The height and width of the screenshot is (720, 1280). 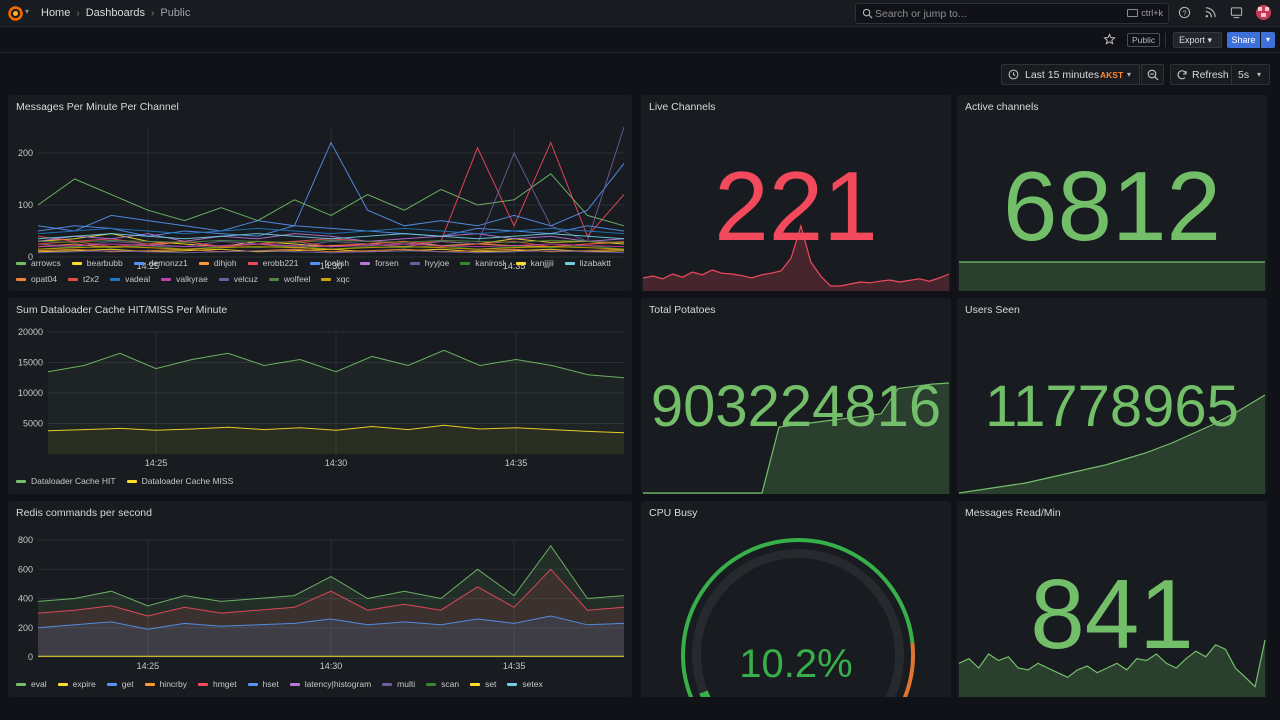 I want to click on legend-item: demonzz1, so click(x=160, y=263).